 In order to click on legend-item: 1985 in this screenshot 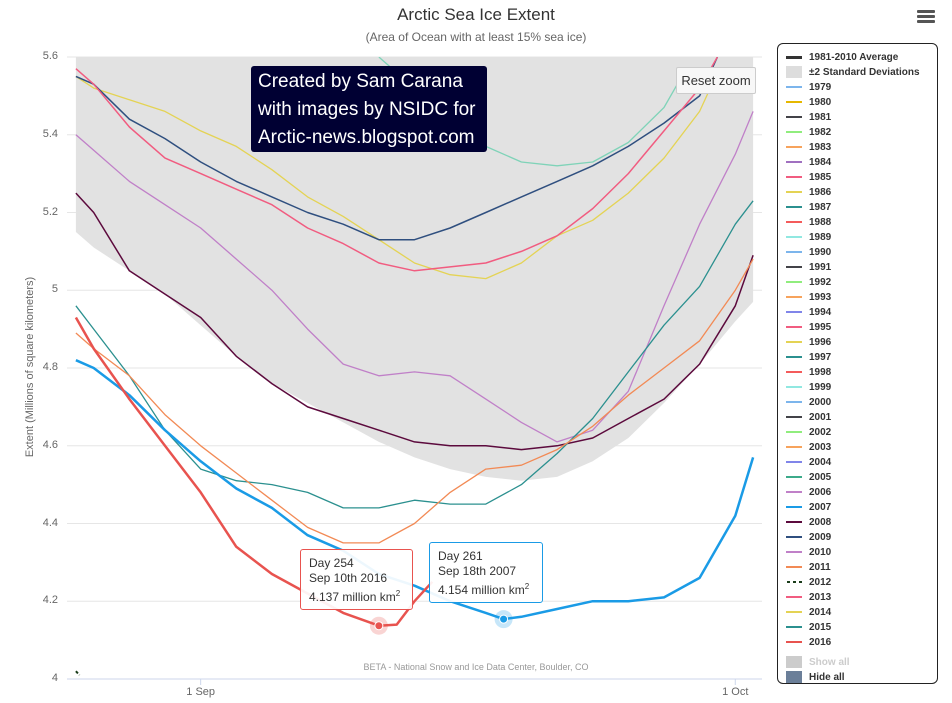, I will do `click(808, 177)`.